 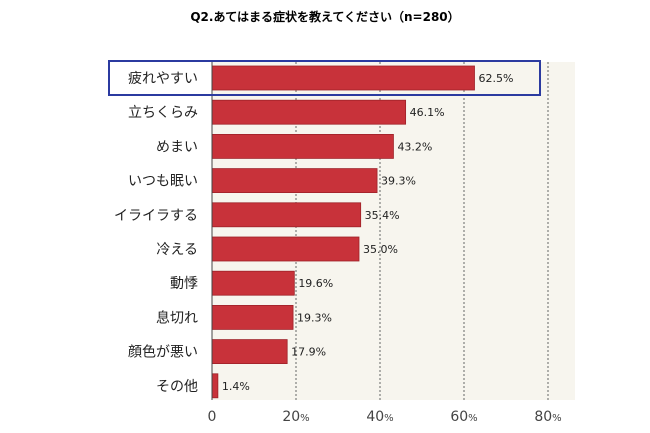 I want to click on x-tick-value: 20, so click(x=291, y=417).